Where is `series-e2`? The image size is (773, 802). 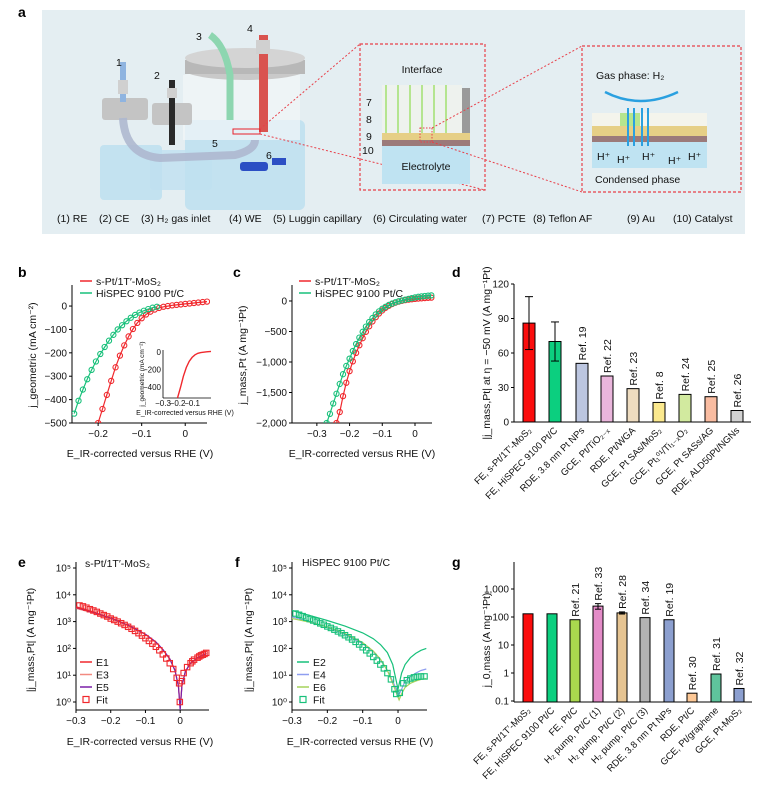
series-e2 is located at coordinates (359, 649).